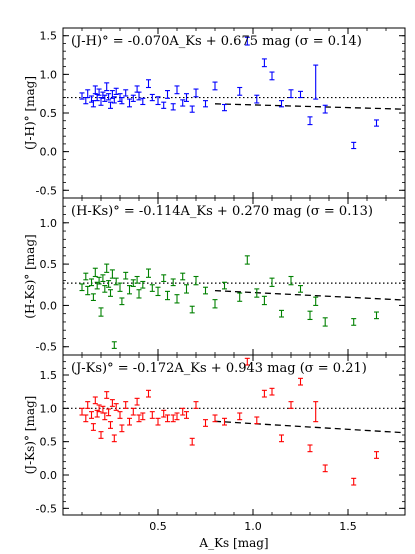 The height and width of the screenshot is (554, 415). Describe the element at coordinates (30, 276) in the screenshot. I see `y-axis-label: (H-Ks)° [mag]` at that location.